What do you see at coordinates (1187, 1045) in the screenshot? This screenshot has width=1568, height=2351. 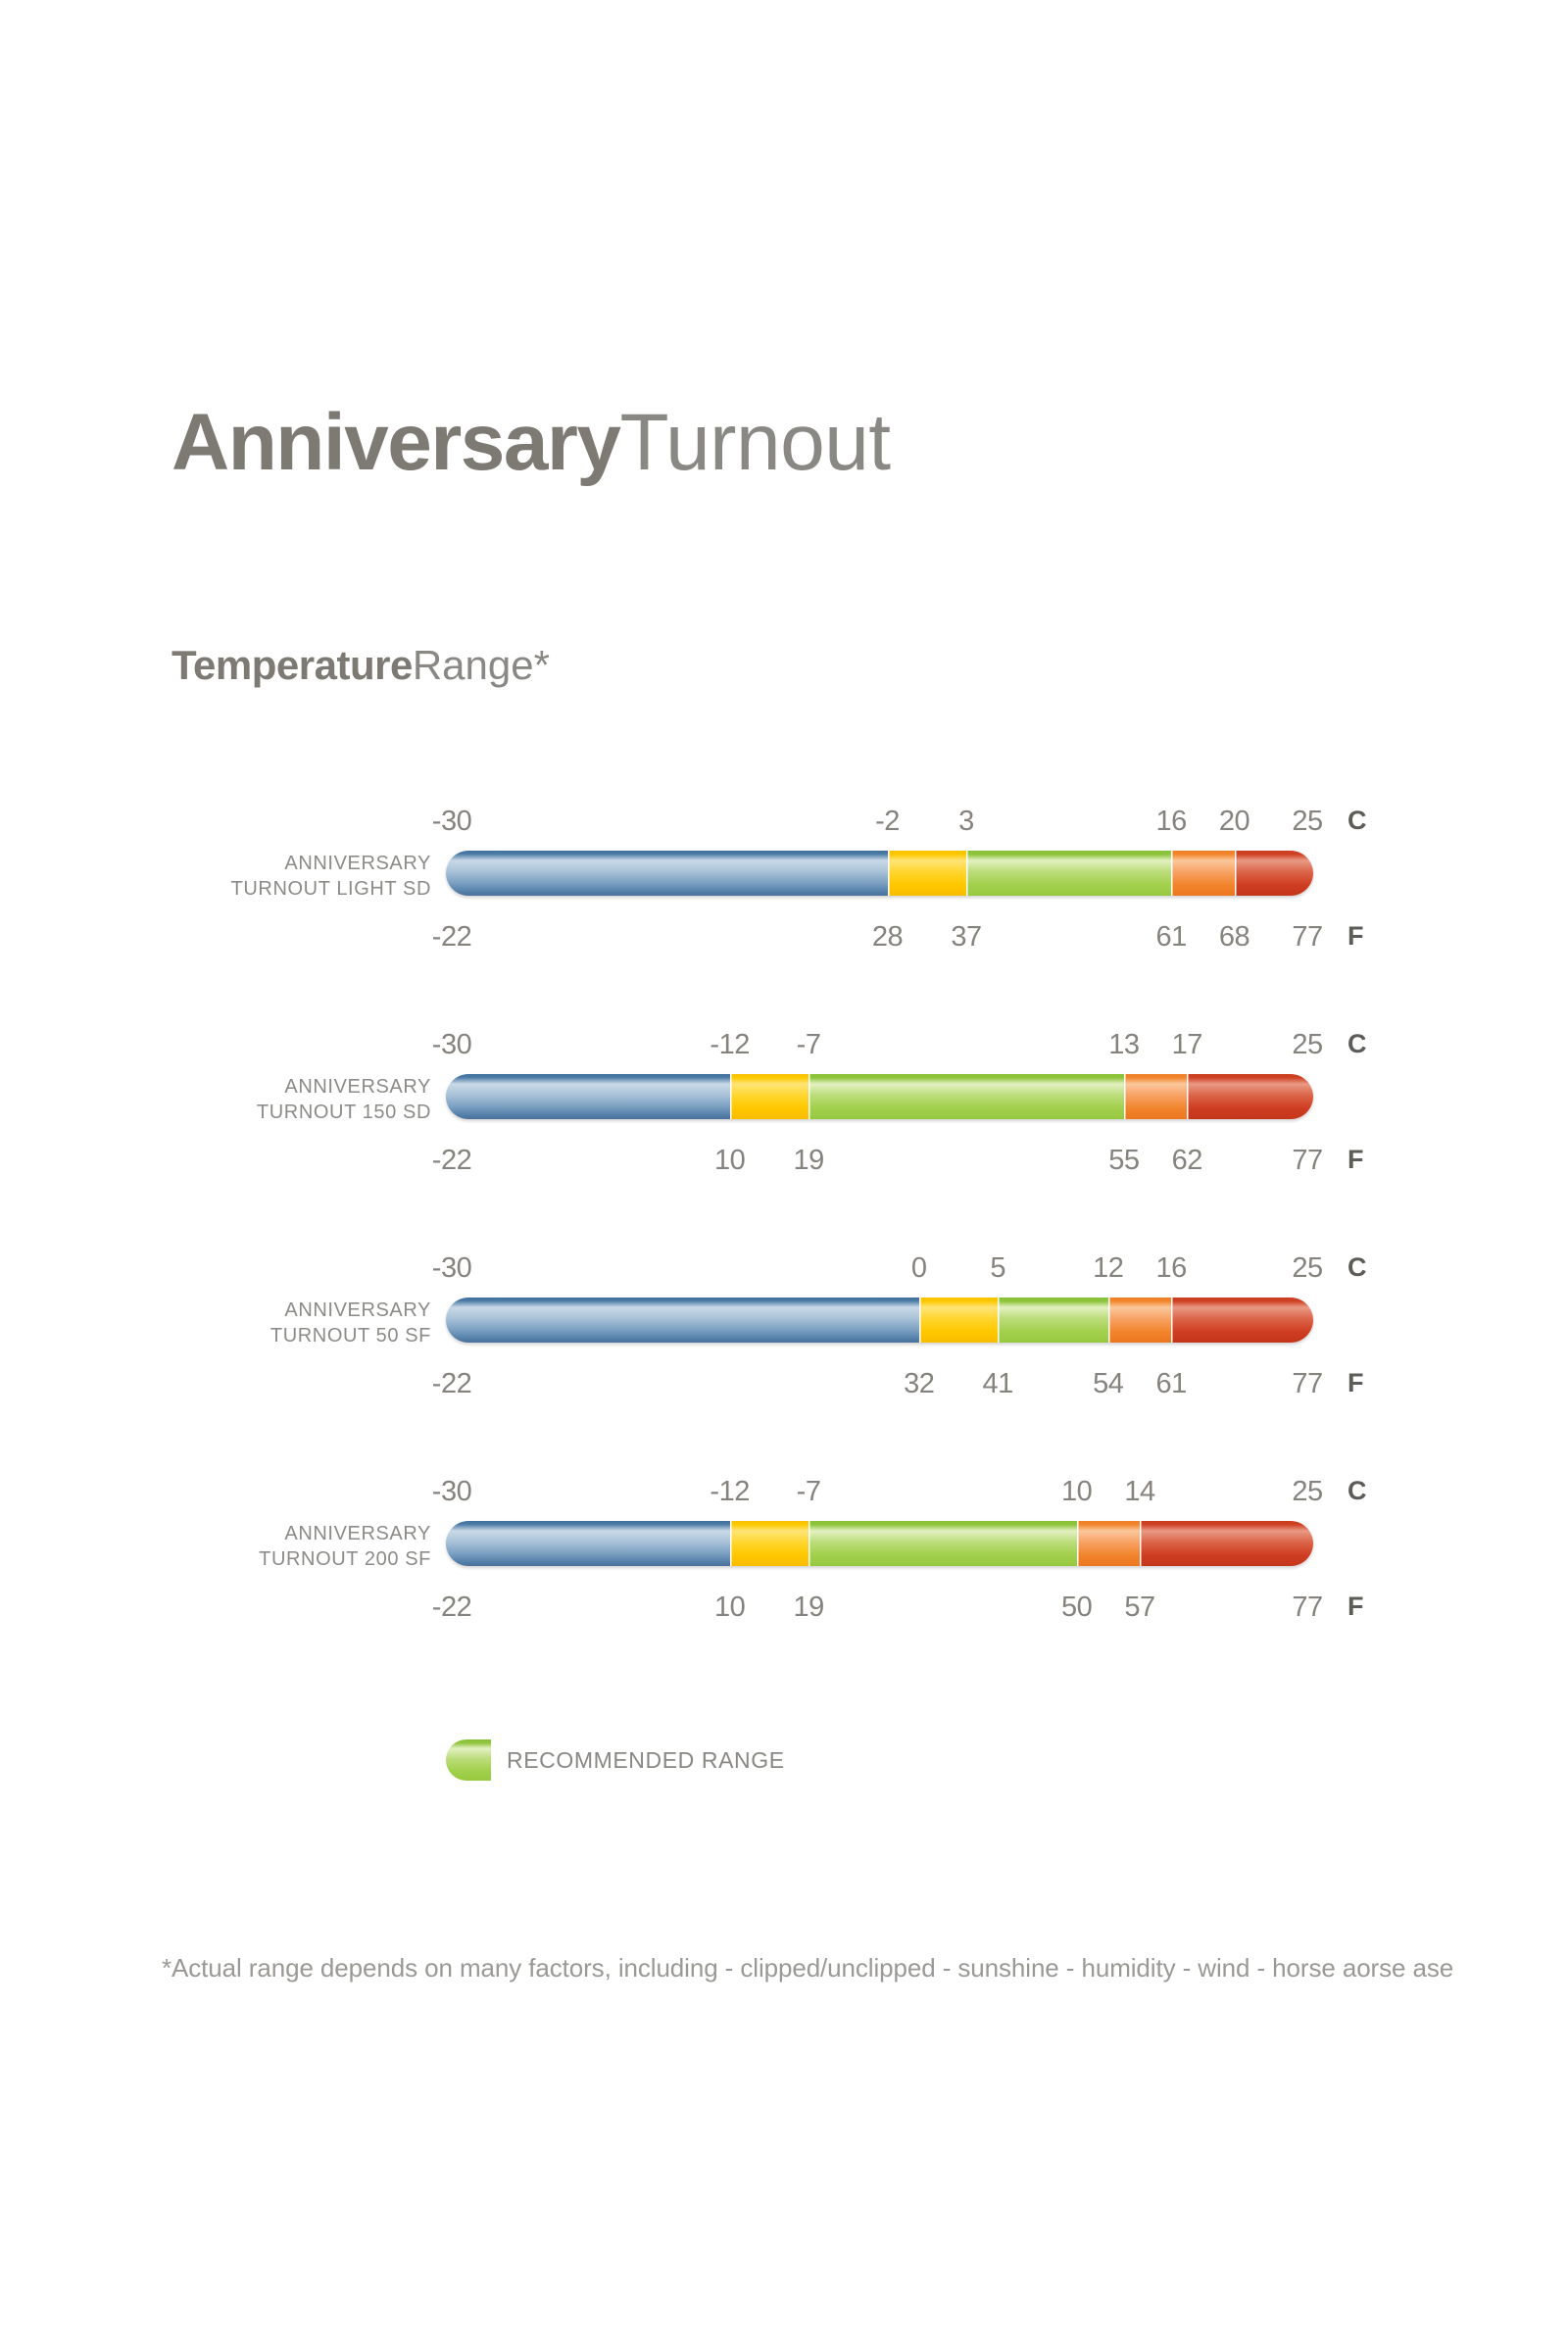 I see `celsius-tick-label: 17` at bounding box center [1187, 1045].